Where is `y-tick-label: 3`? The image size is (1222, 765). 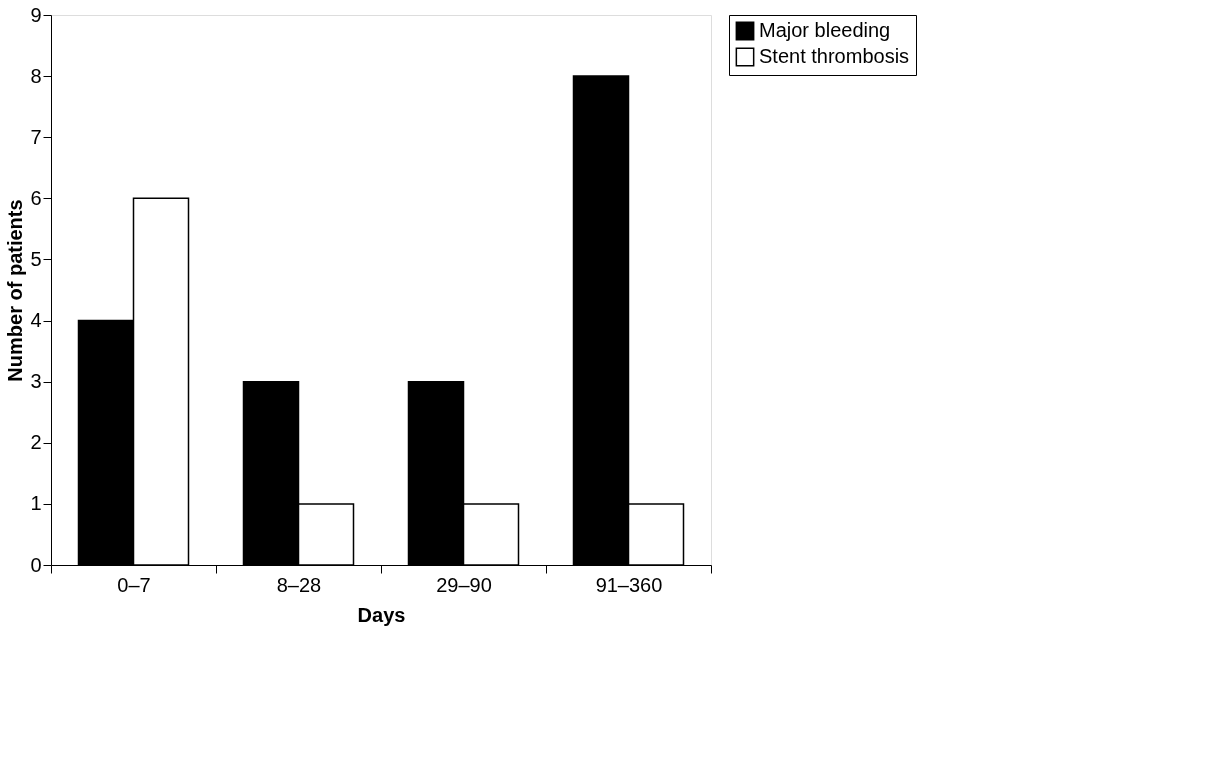
y-tick-label: 3 is located at coordinates (36, 381).